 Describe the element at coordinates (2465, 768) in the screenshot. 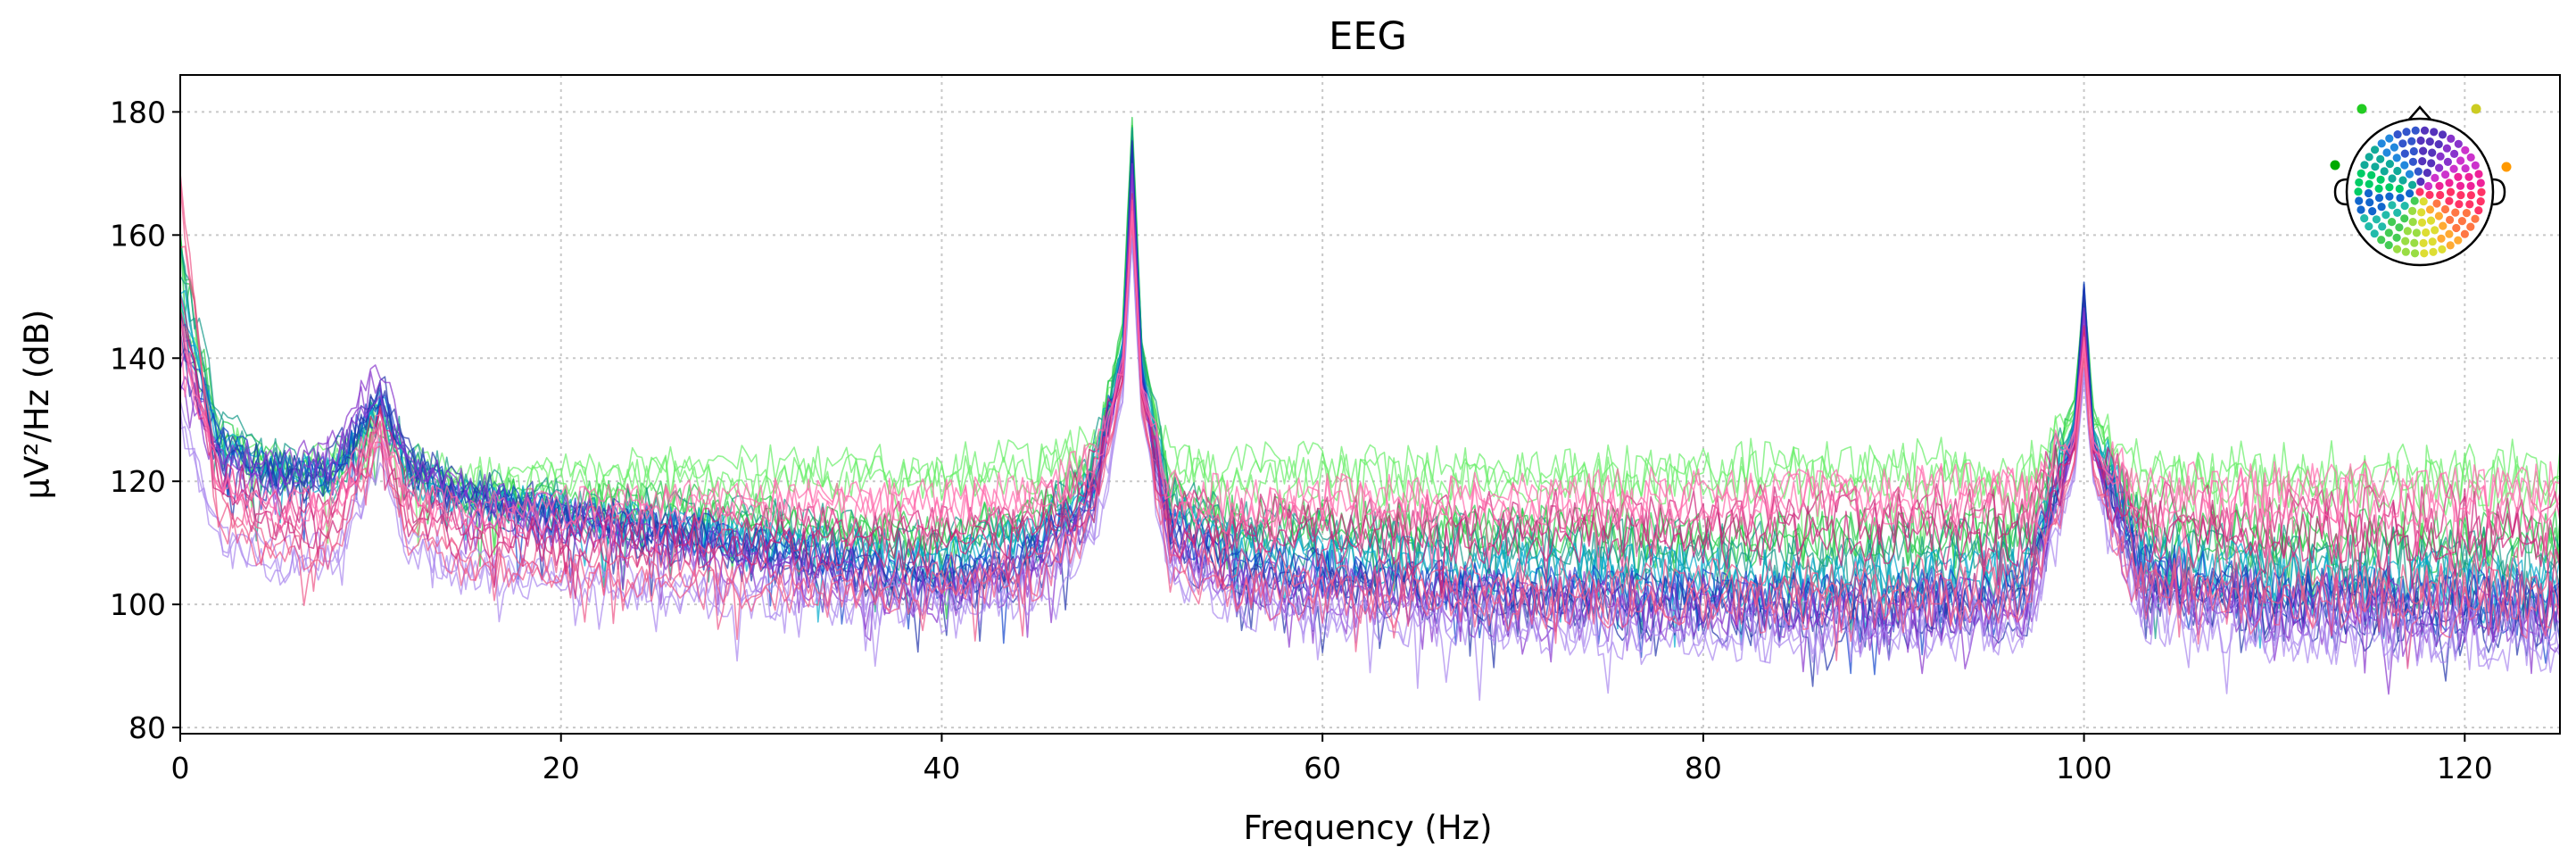

I see `x-tick-label: 120` at that location.